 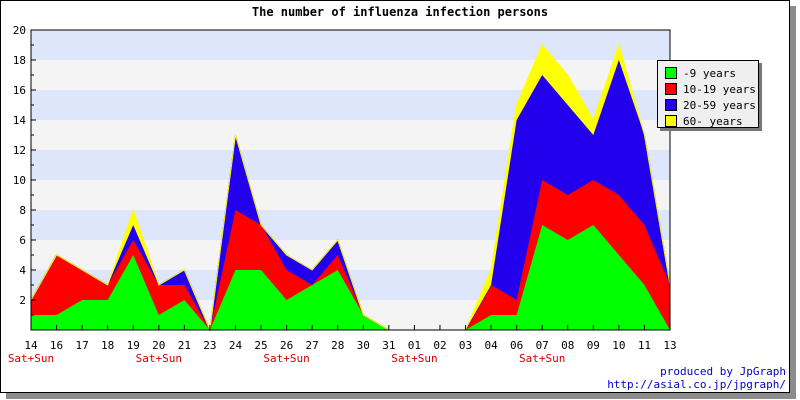 What do you see at coordinates (363, 345) in the screenshot?
I see `x-tick-label: 30` at bounding box center [363, 345].